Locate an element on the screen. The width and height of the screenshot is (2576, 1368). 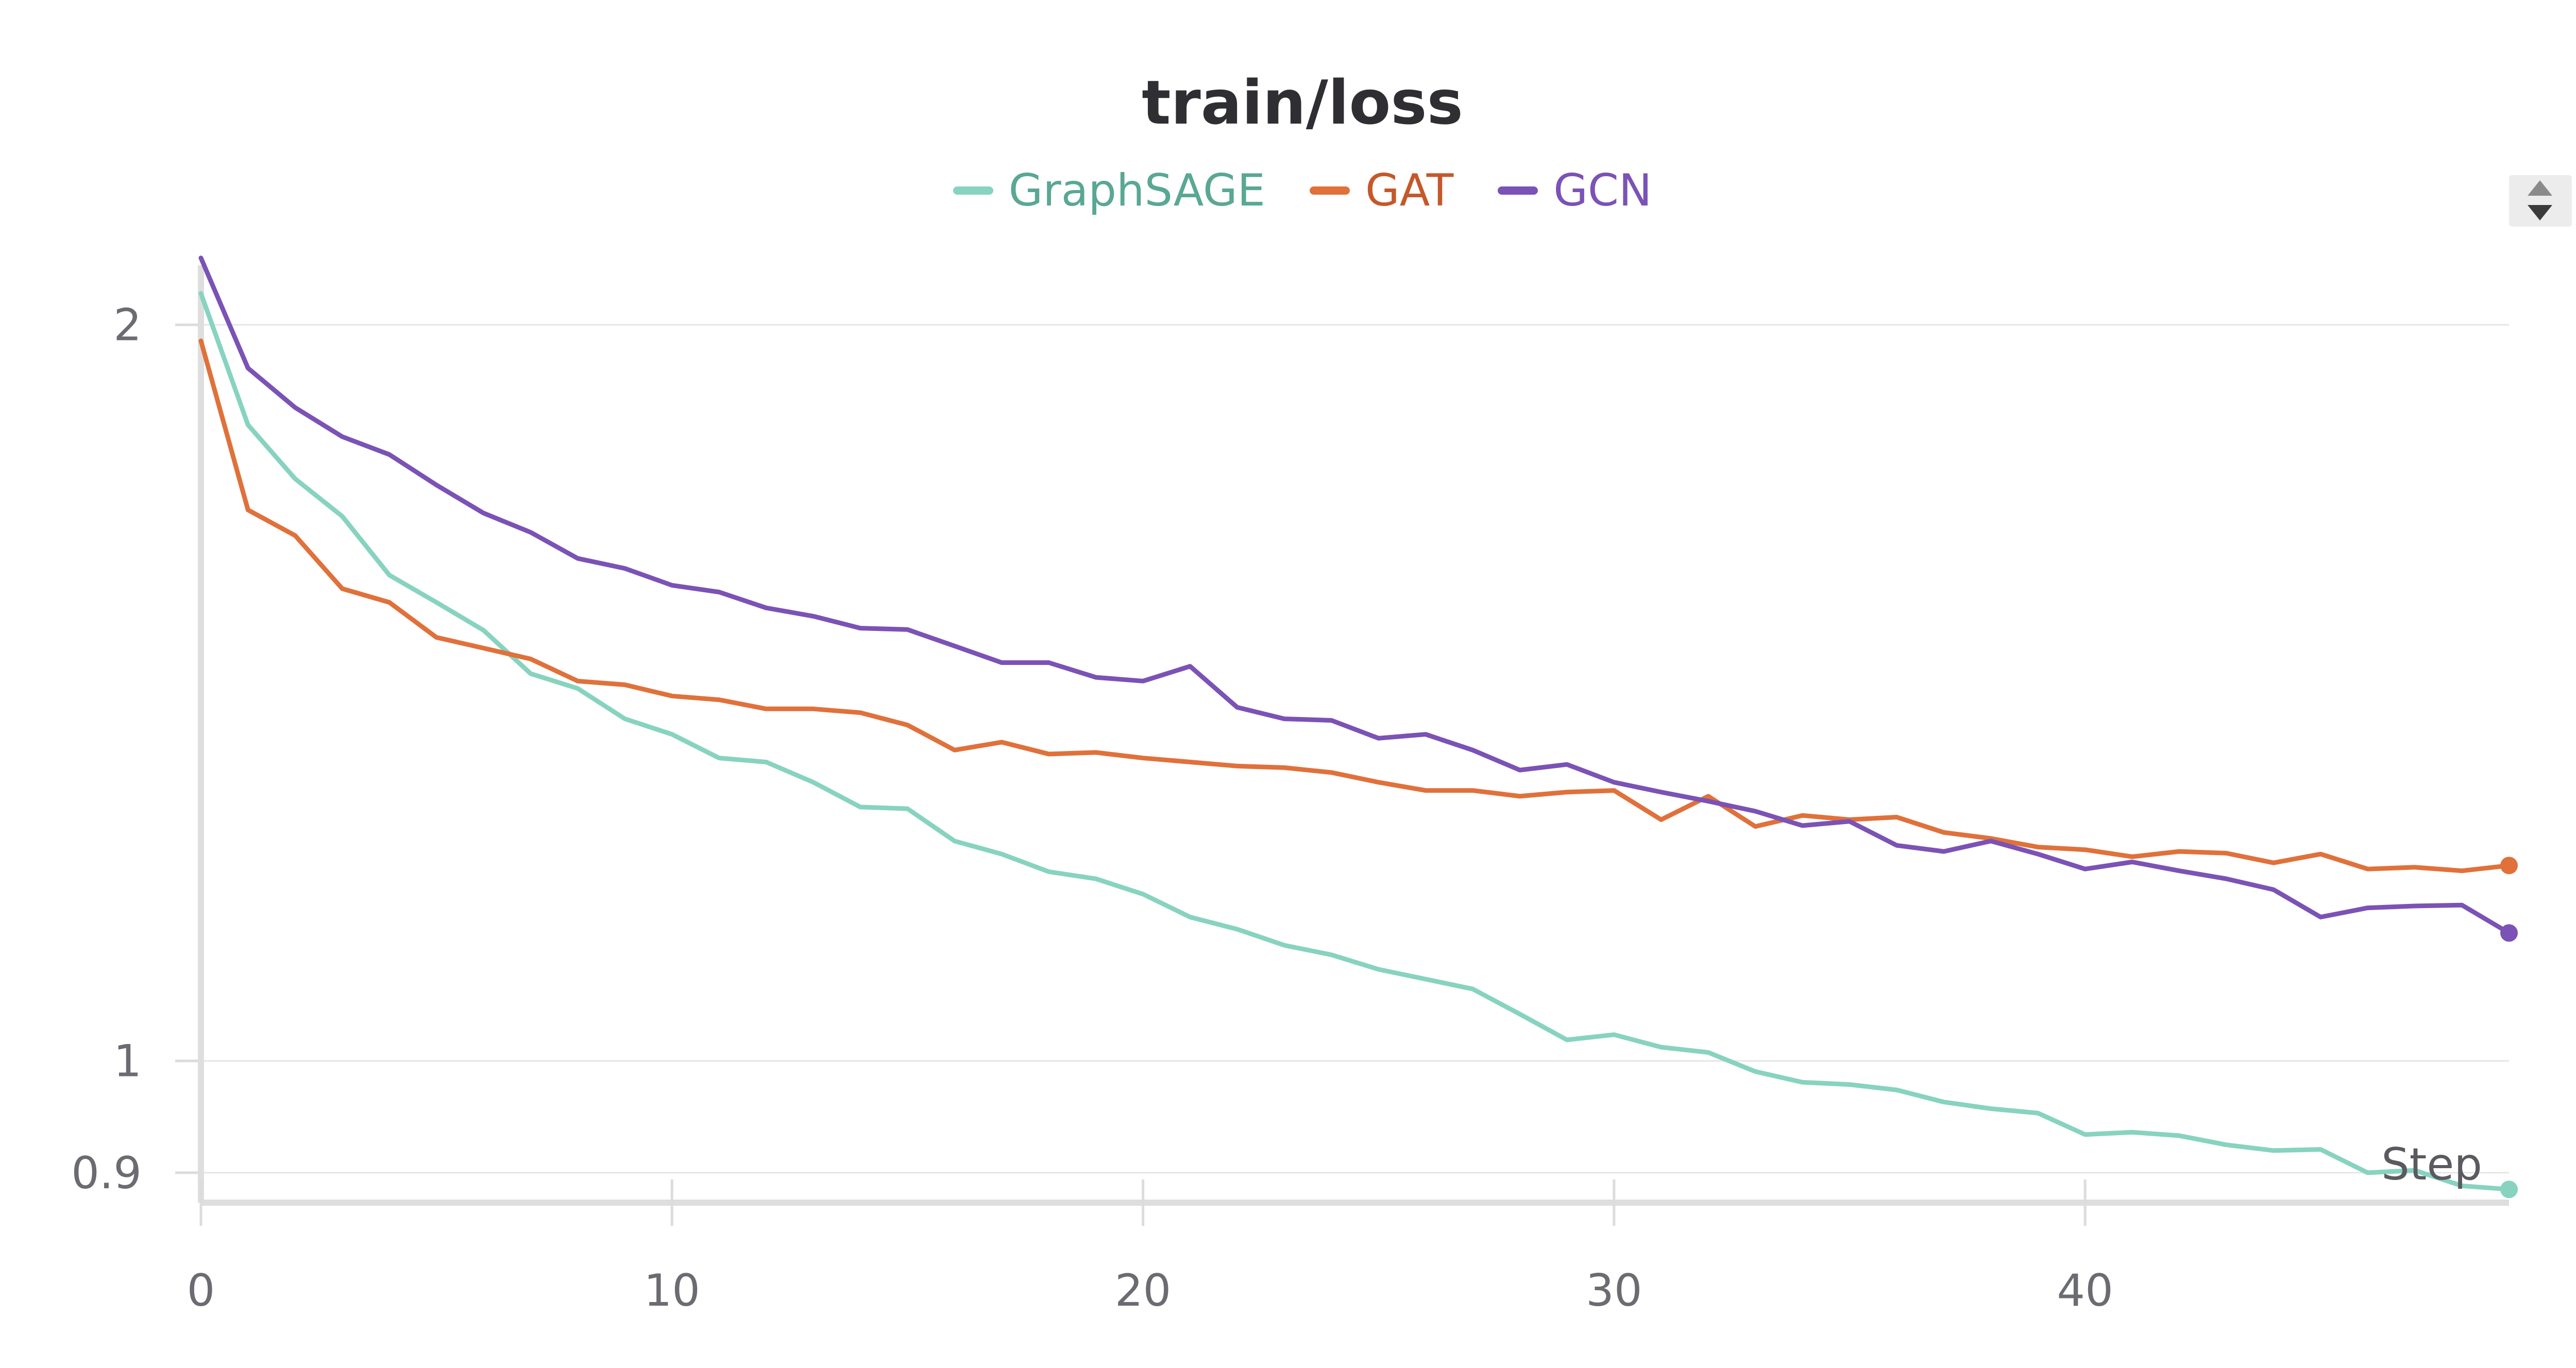
y-tick-label: 2 is located at coordinates (127, 325).